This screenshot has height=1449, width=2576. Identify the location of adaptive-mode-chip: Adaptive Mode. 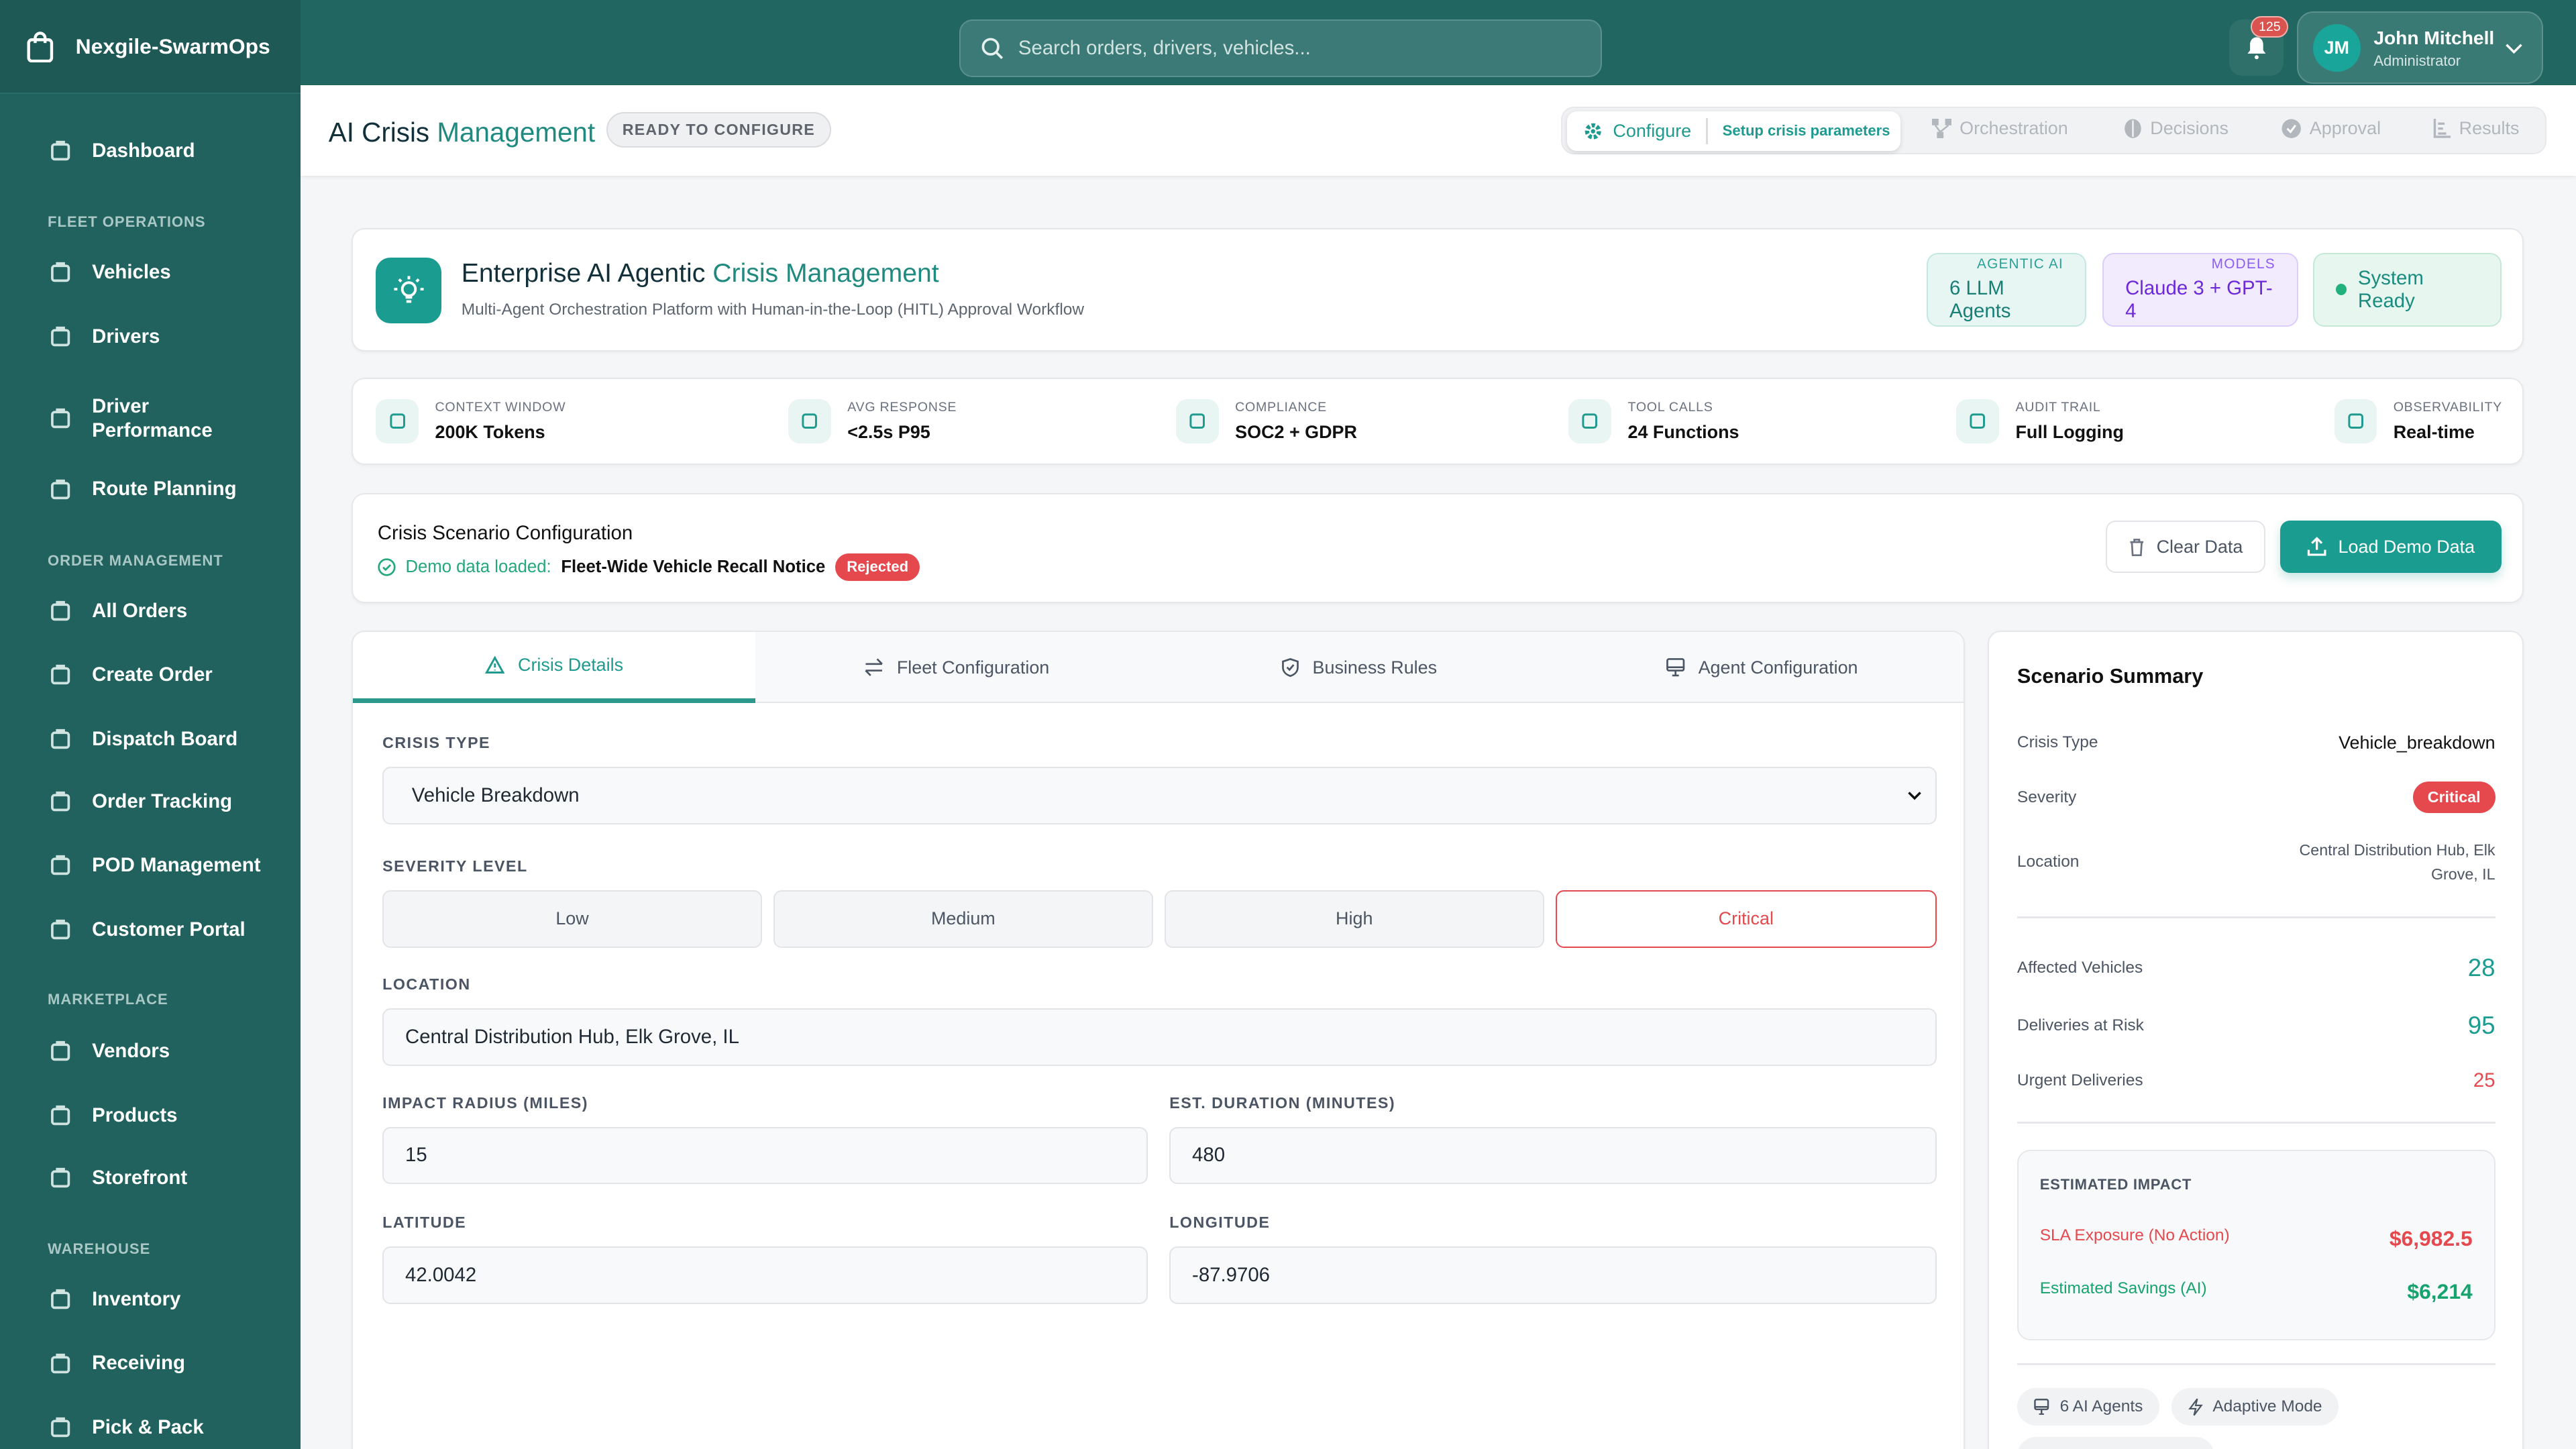
(2255, 1406).